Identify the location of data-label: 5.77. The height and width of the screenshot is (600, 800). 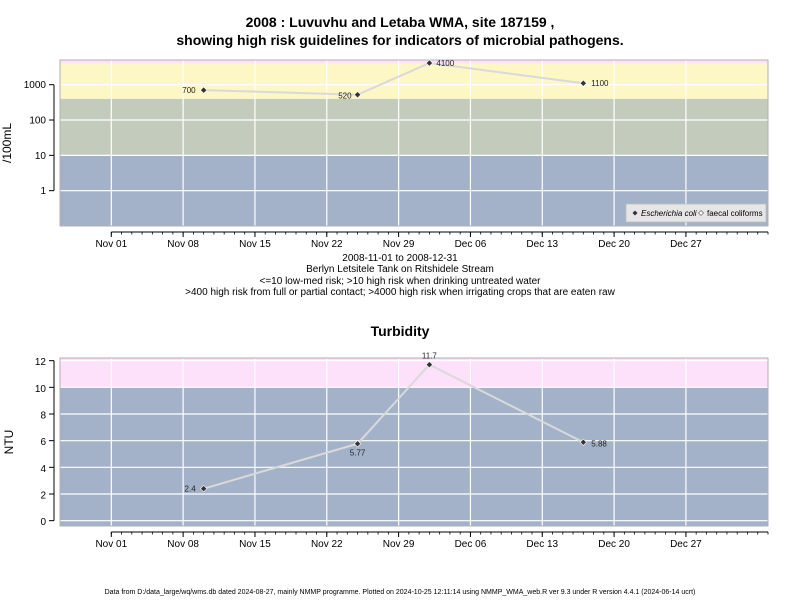
(358, 453).